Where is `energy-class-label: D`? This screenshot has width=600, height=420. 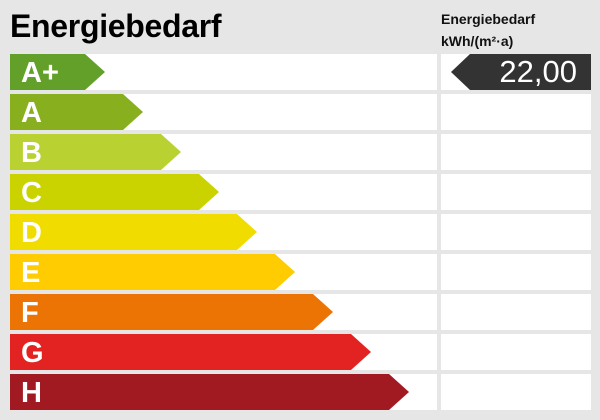 energy-class-label: D is located at coordinates (31, 233).